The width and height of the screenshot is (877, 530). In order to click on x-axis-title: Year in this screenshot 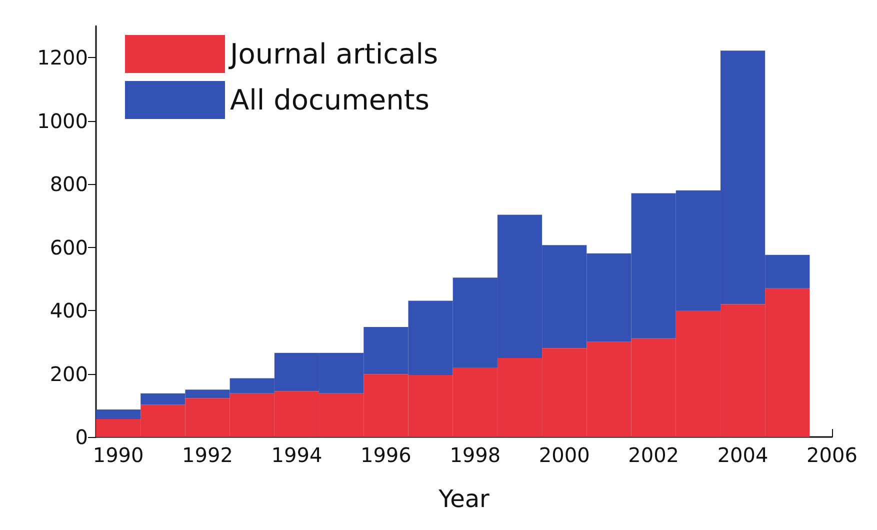, I will do `click(464, 499)`.